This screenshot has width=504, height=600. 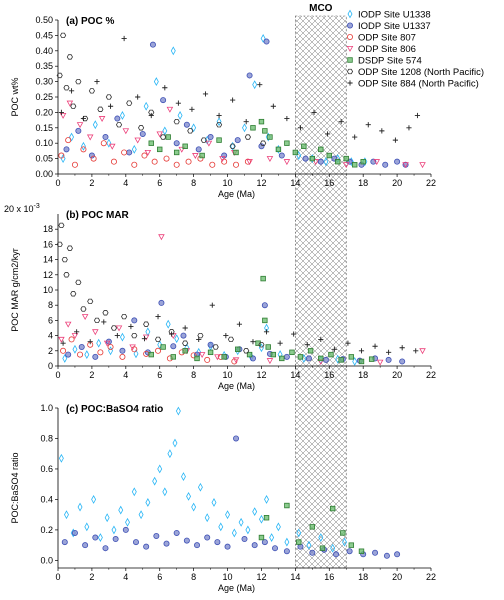 I want to click on panel-title: (a) POC %, so click(x=90, y=21).